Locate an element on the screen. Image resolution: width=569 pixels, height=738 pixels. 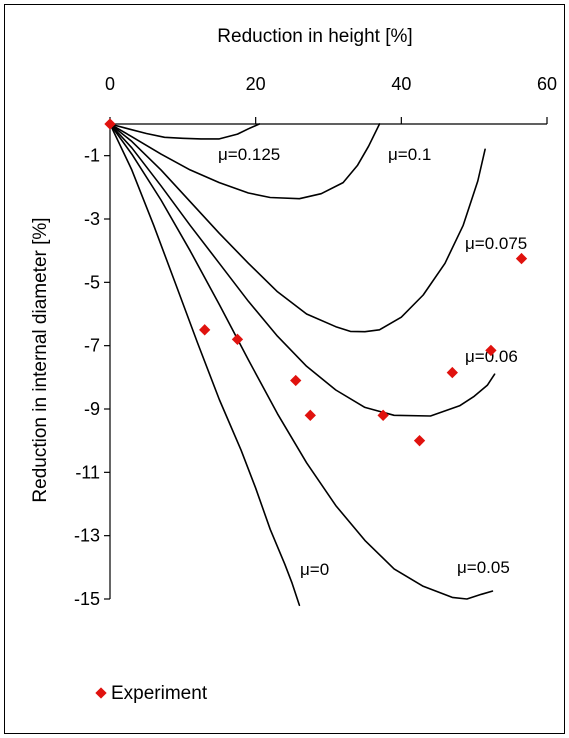
x-tick-label: 0 is located at coordinates (110, 84).